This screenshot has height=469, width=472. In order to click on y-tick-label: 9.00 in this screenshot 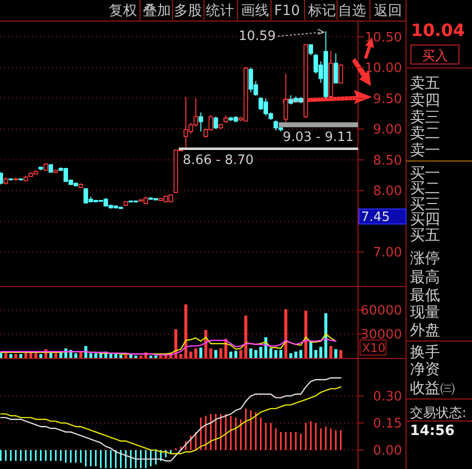, I will do `click(387, 130)`.